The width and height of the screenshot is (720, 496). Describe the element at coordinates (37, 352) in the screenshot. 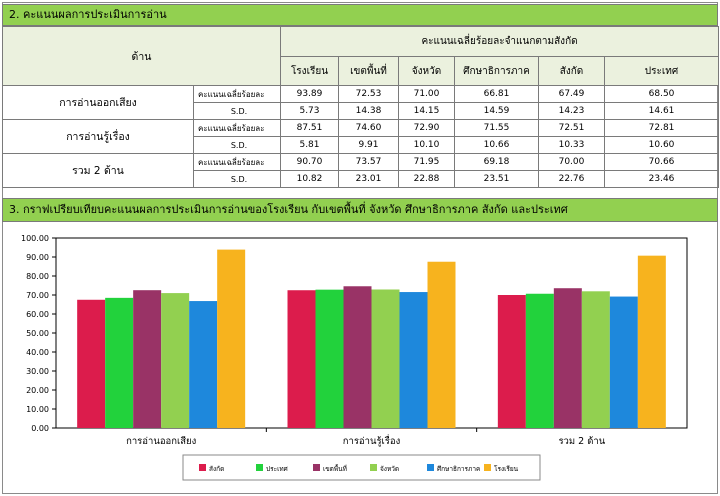

I see `y-tick-label: 40.00` at that location.